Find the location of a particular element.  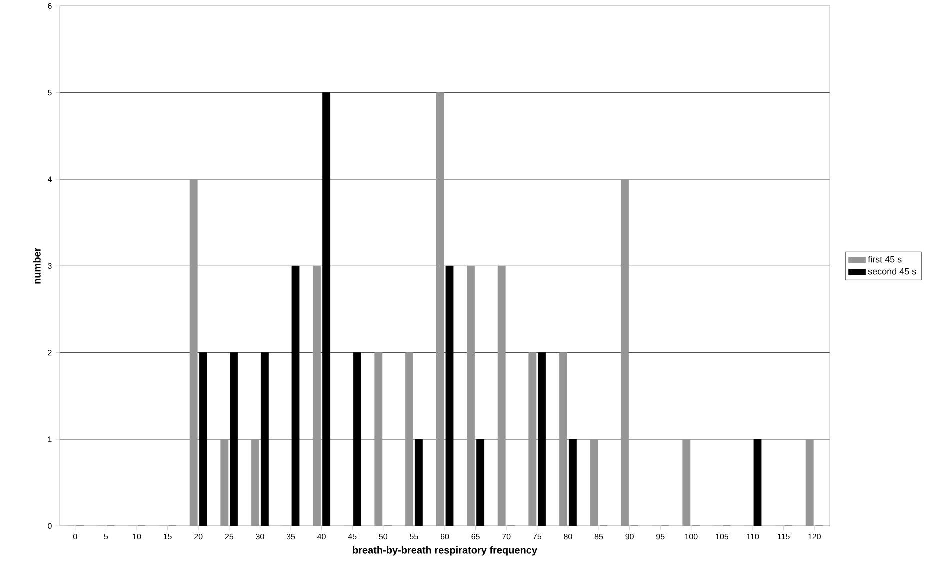

x-tick-label: 15 is located at coordinates (168, 537).